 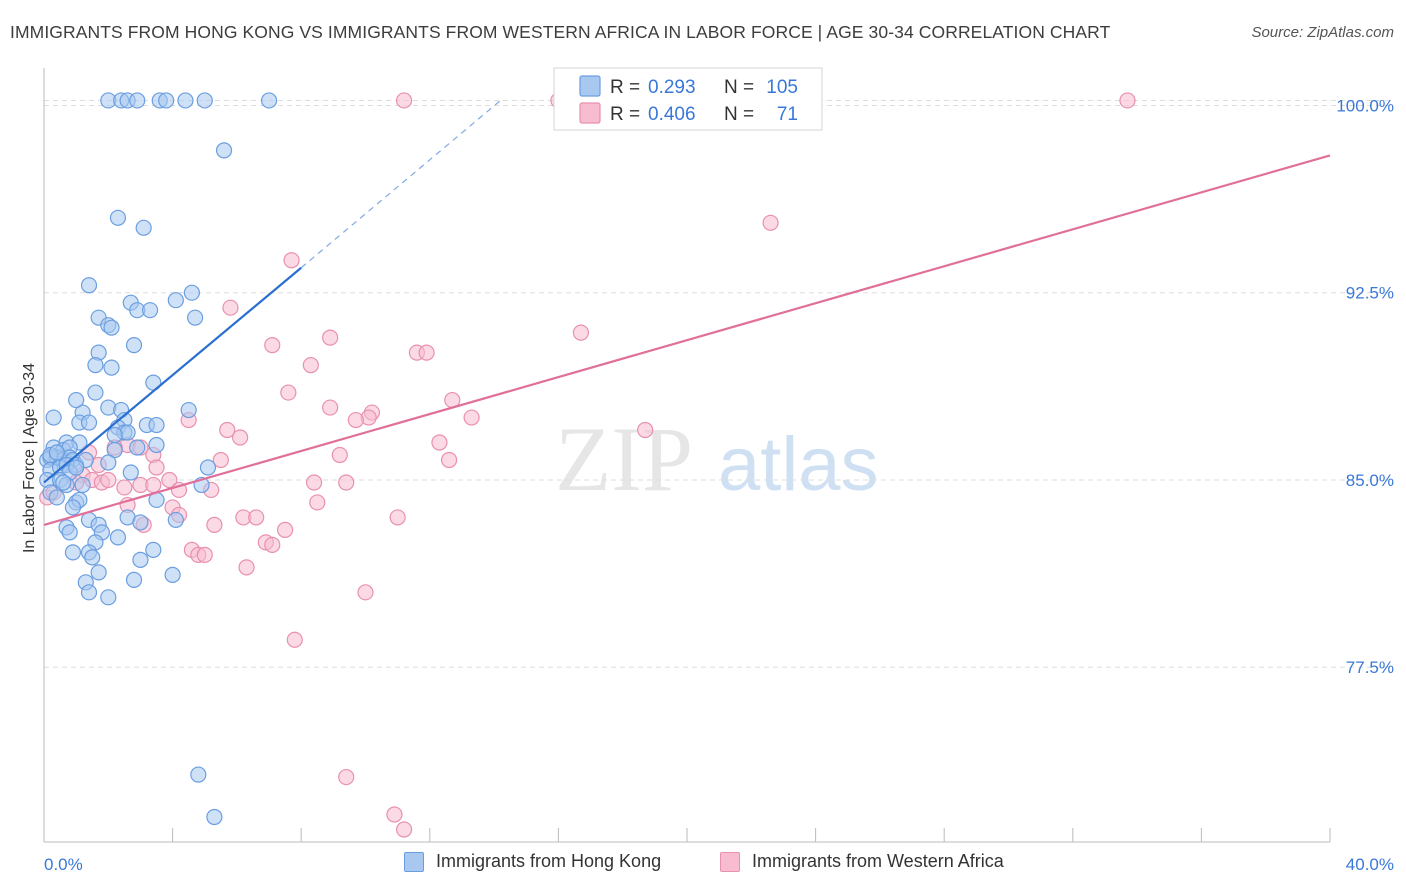 What do you see at coordinates (414, 861) in the screenshot?
I see `bottom-legend-swatch-hong-kong` at bounding box center [414, 861].